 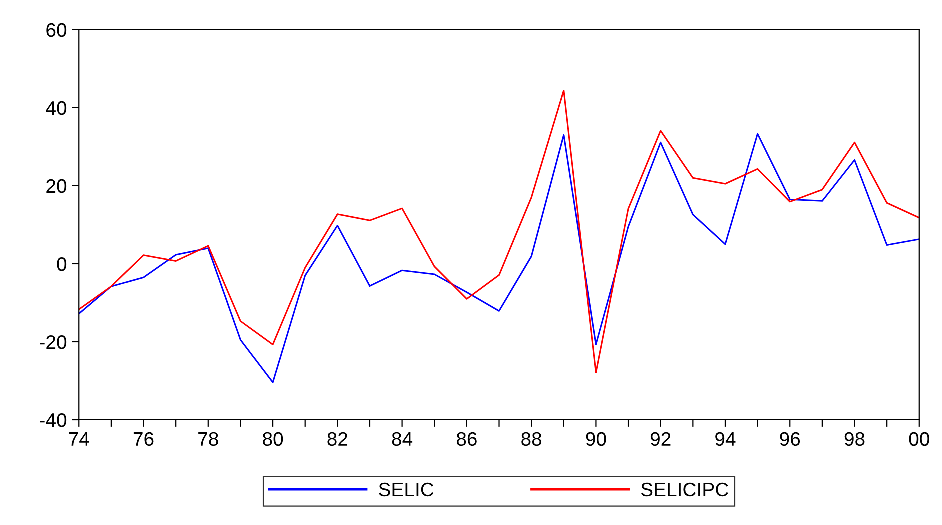 What do you see at coordinates (854, 439) in the screenshot?
I see `x-tick-label: 98` at bounding box center [854, 439].